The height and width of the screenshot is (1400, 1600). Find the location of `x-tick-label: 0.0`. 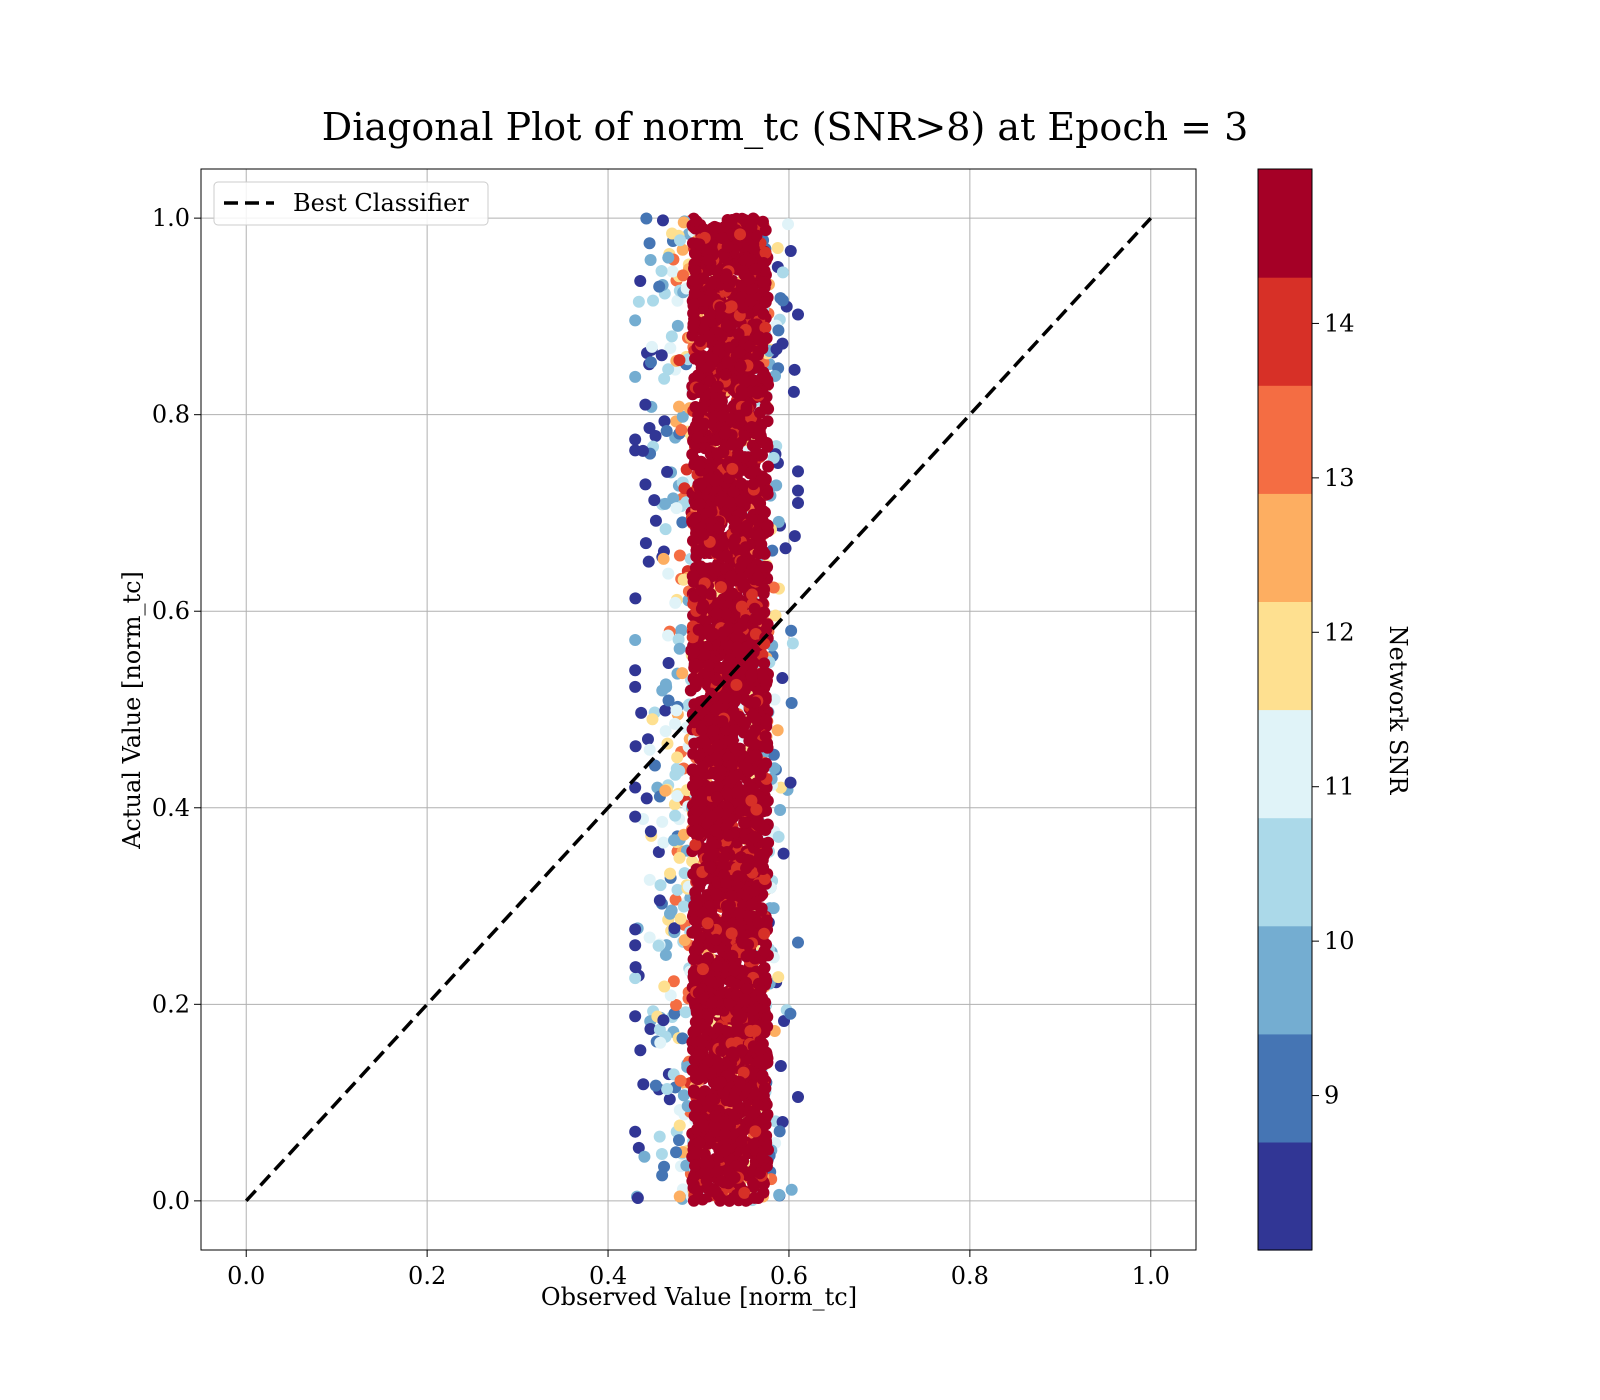

x-tick-label: 0.0 is located at coordinates (246, 1276).